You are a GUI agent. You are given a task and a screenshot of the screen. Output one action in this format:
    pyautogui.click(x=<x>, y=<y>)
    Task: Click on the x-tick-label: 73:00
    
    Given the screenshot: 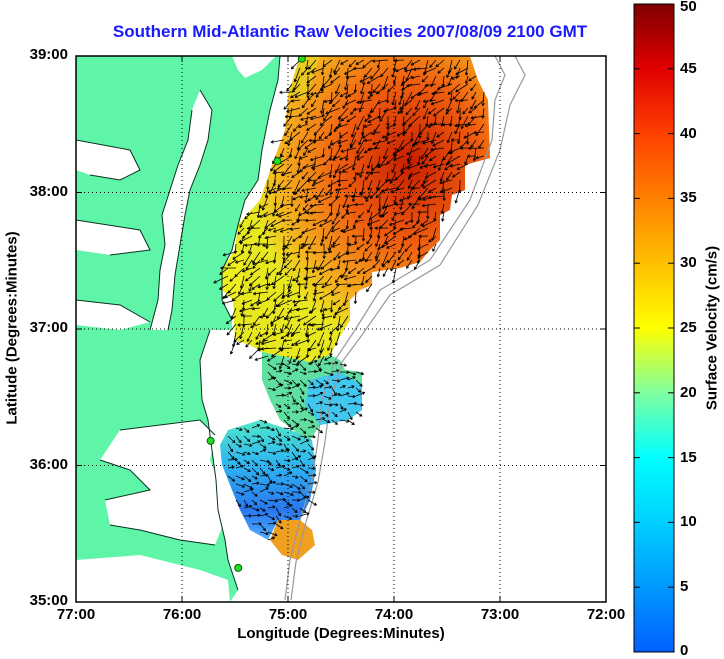 What is the action you would take?
    pyautogui.click(x=500, y=614)
    